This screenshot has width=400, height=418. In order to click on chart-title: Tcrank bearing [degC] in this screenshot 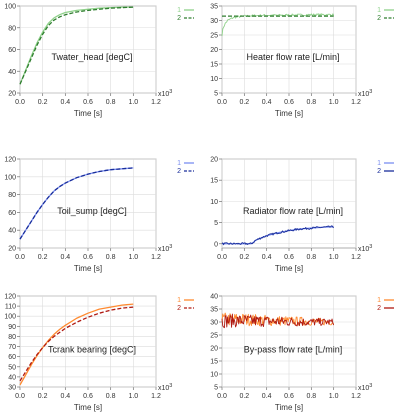, I will do `click(92, 349)`.